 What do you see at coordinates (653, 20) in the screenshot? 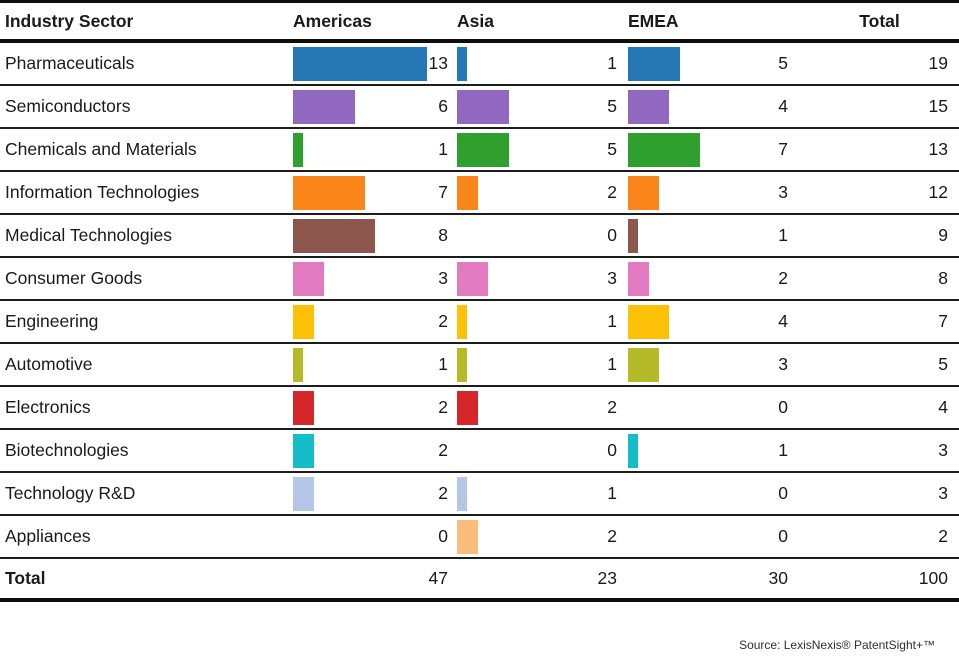
I see `header-emea: EMEA` at bounding box center [653, 20].